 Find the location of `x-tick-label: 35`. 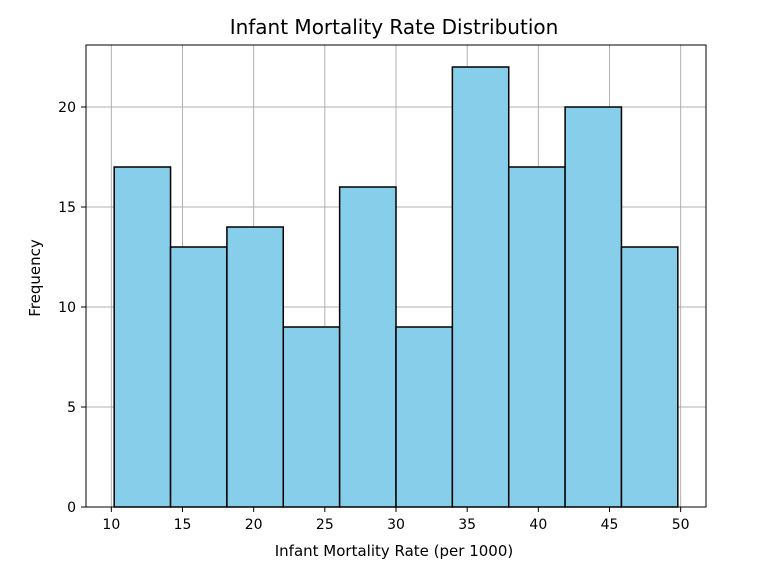

x-tick-label: 35 is located at coordinates (467, 525).